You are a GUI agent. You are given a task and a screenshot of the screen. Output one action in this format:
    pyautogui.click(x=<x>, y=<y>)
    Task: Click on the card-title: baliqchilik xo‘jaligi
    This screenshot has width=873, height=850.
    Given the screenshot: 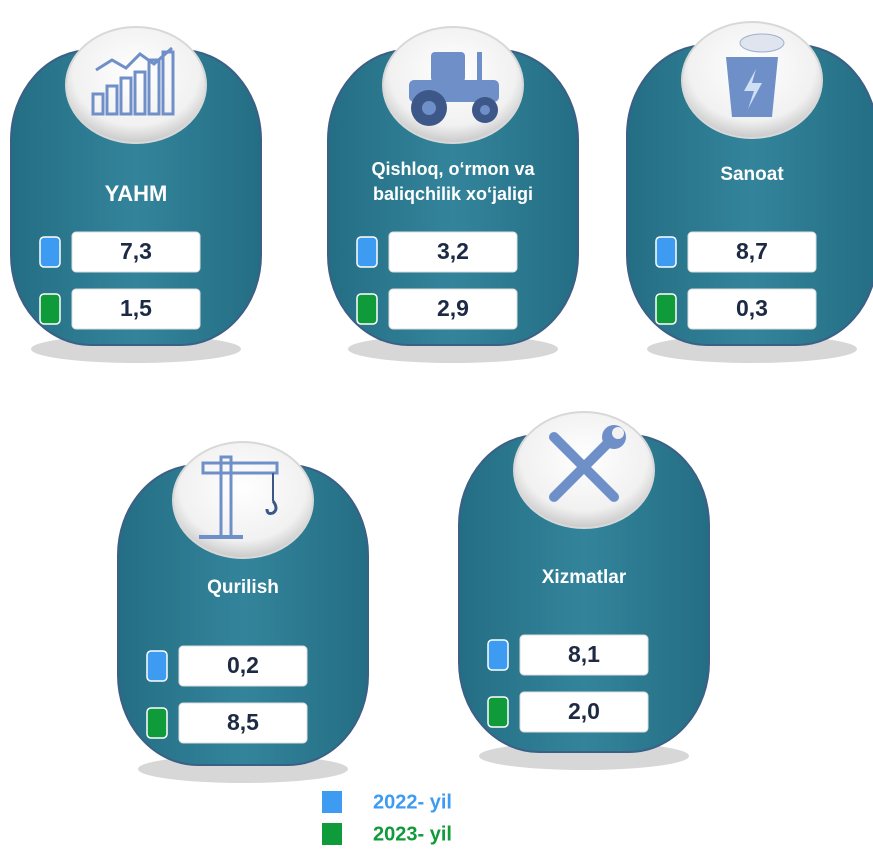 What is the action you would take?
    pyautogui.click(x=453, y=194)
    